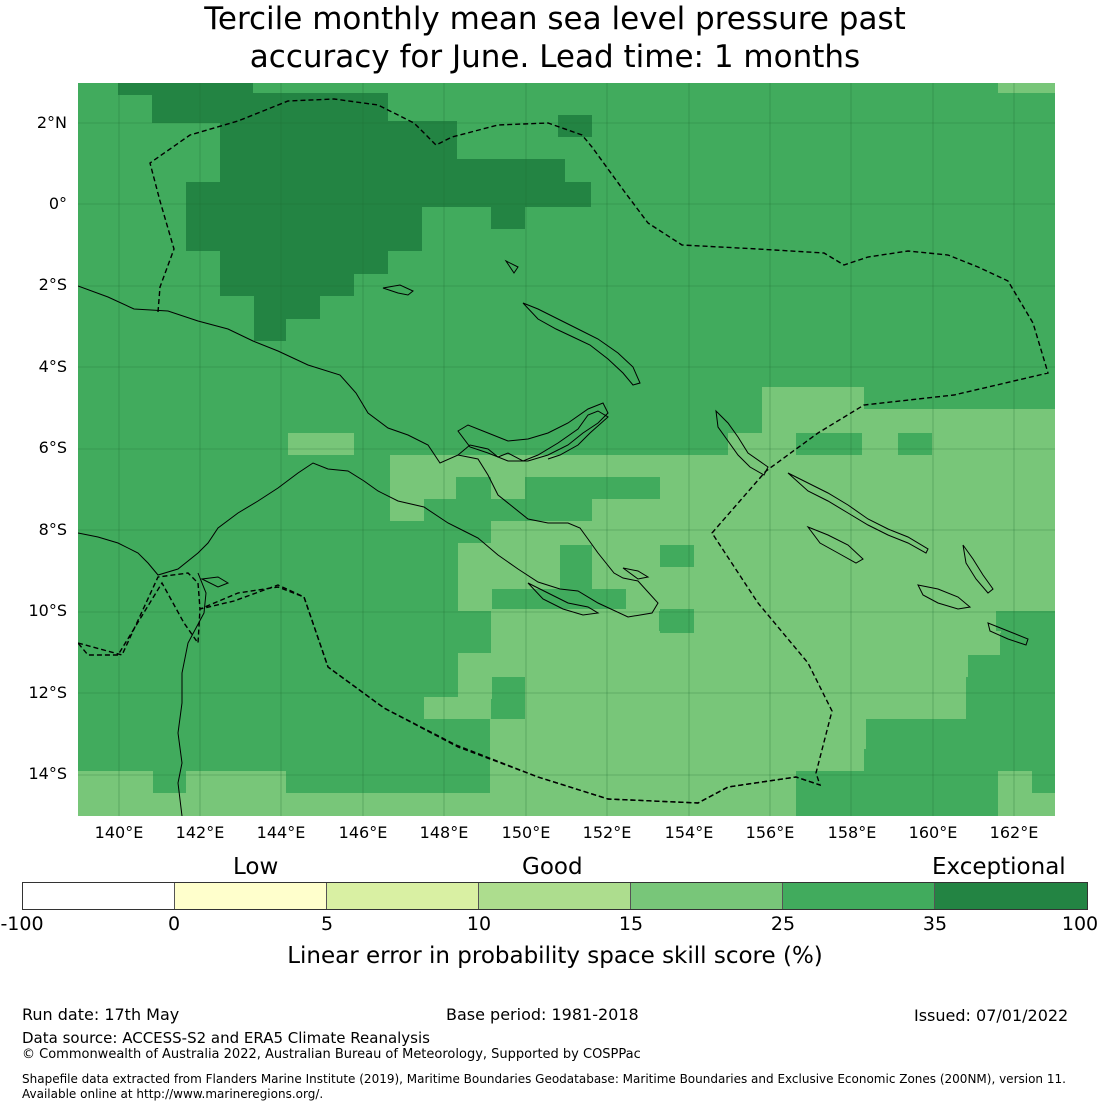 This screenshot has width=1110, height=1110. I want to click on lat-label: 0°, so click(57, 203).